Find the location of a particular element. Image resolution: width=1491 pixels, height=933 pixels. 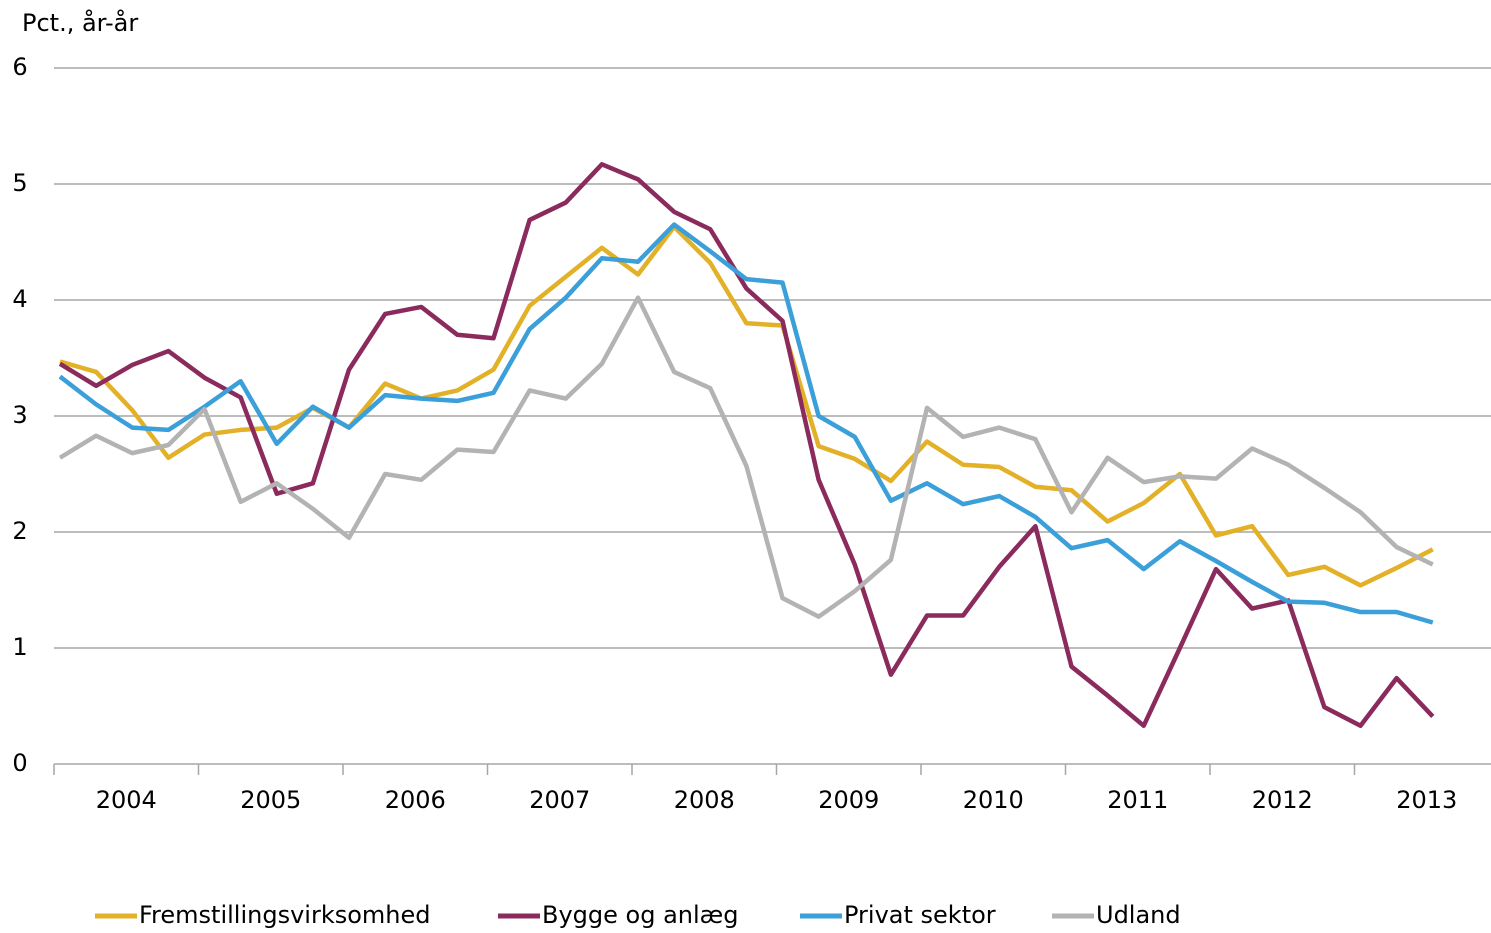

x-tick-label: 2013 is located at coordinates (1426, 800).